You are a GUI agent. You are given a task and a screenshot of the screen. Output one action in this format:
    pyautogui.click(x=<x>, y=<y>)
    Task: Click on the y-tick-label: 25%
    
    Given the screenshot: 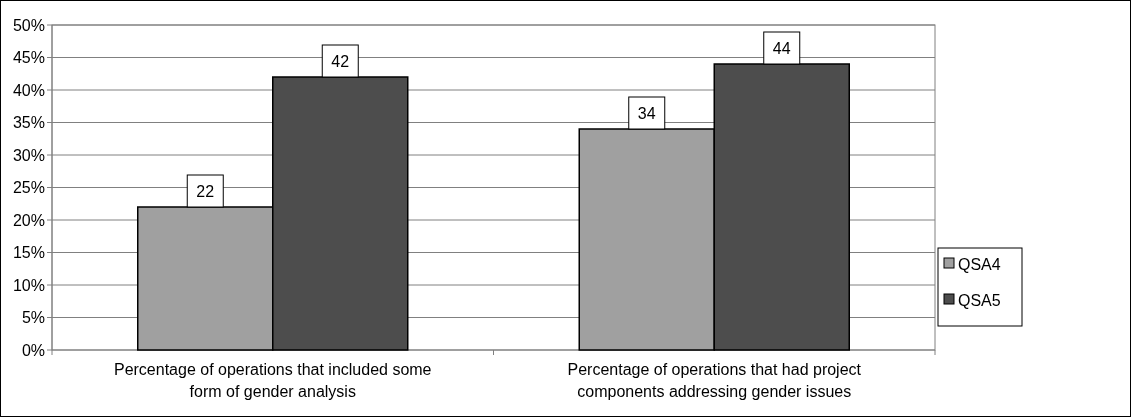 What is the action you would take?
    pyautogui.click(x=28, y=188)
    